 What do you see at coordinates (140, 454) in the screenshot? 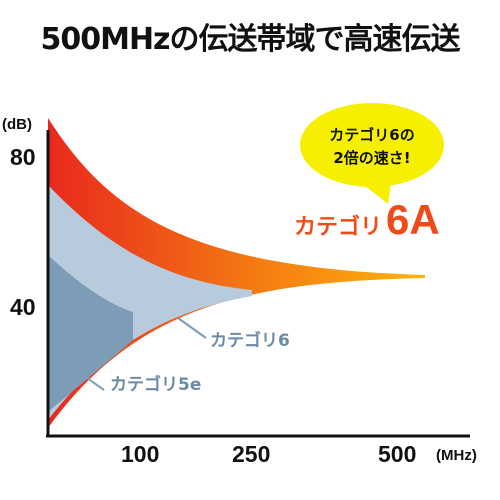
I see `x-tick-label: 100` at bounding box center [140, 454].